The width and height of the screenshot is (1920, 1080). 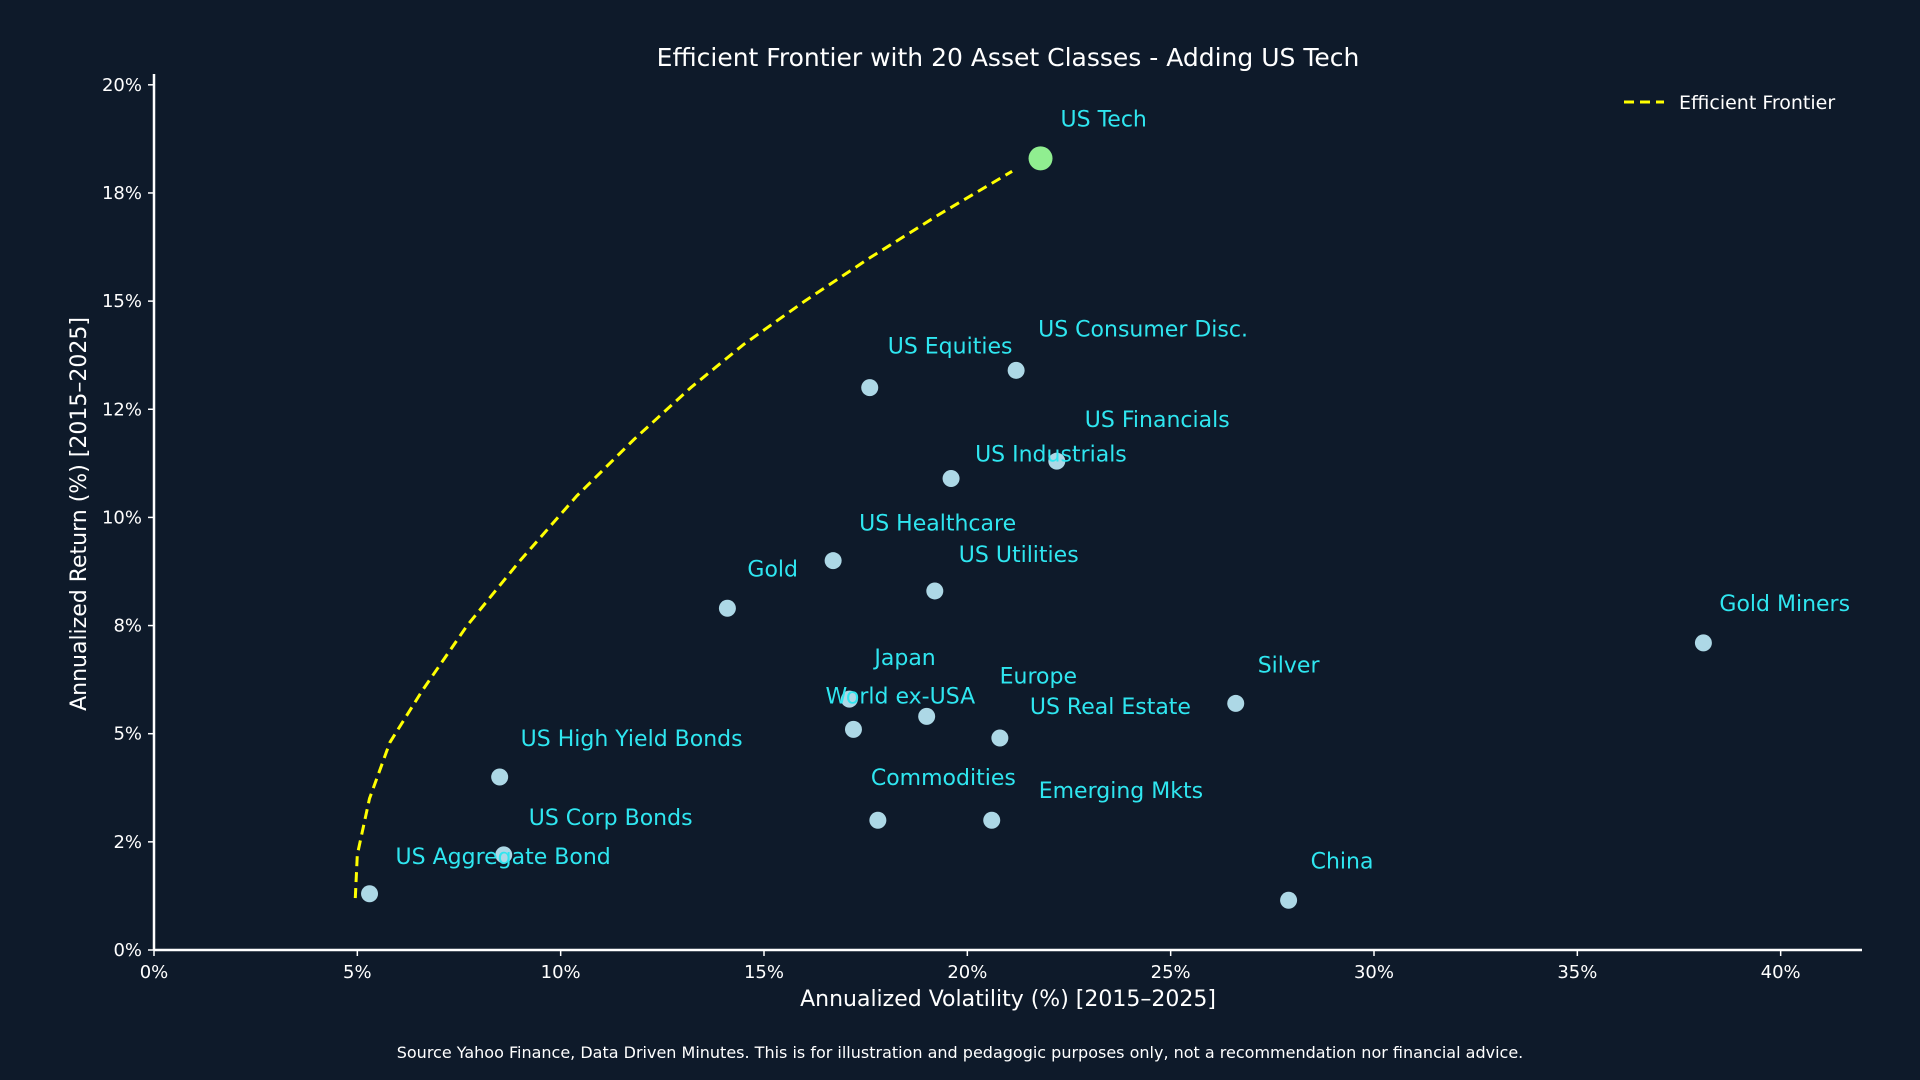 I want to click on point-us-utilities, so click(x=935, y=591).